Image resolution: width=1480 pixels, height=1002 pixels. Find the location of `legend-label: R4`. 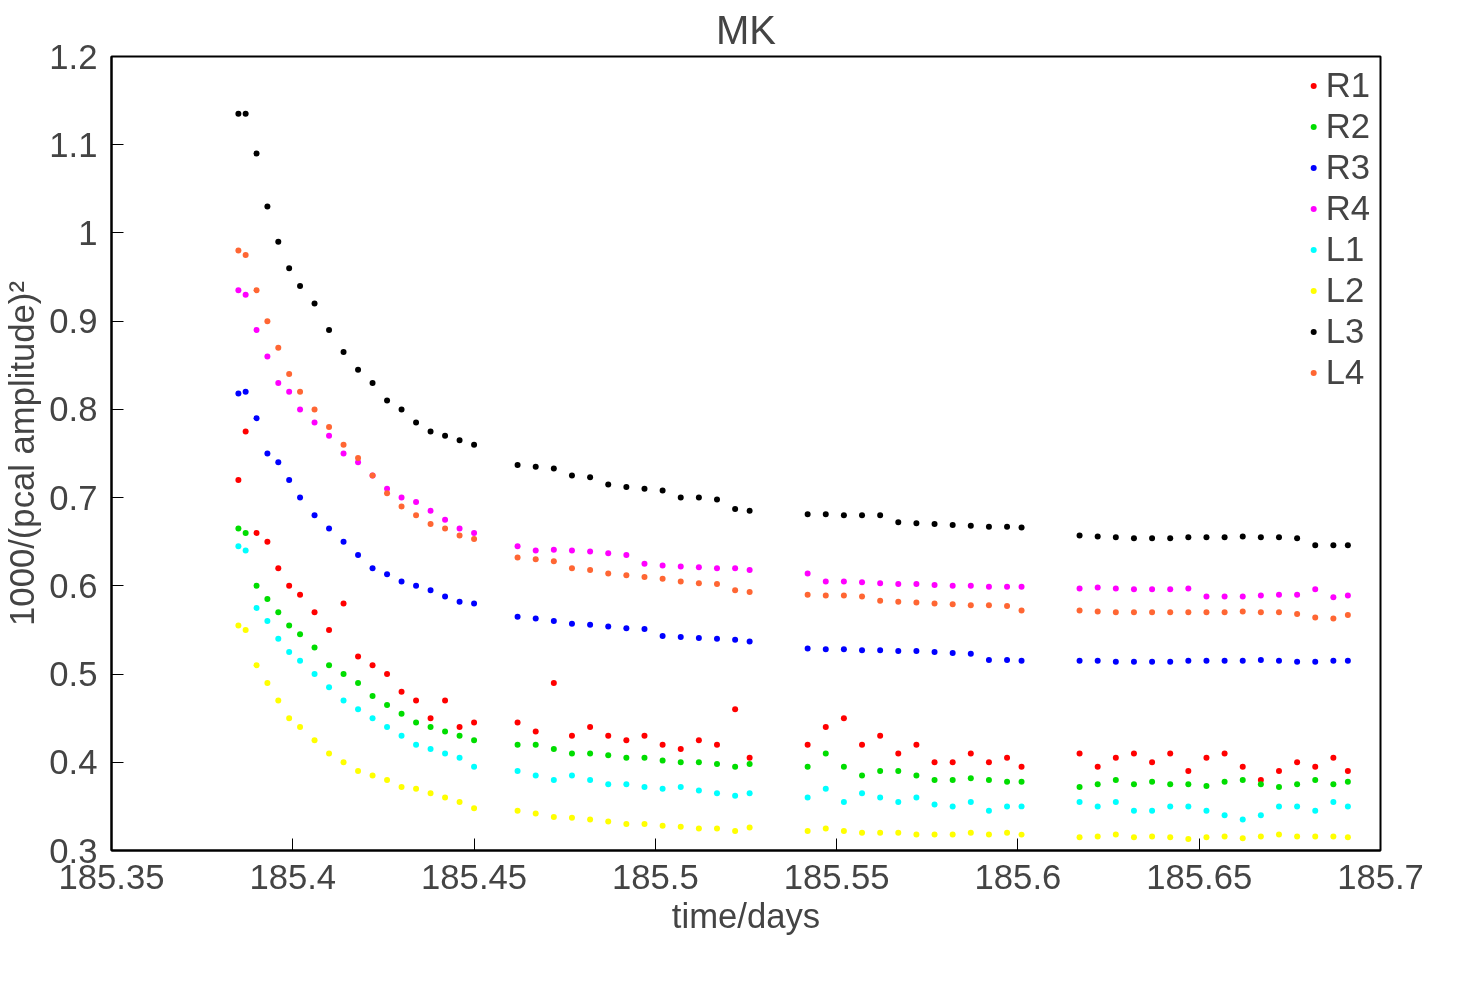

legend-label: R4 is located at coordinates (1347, 208).